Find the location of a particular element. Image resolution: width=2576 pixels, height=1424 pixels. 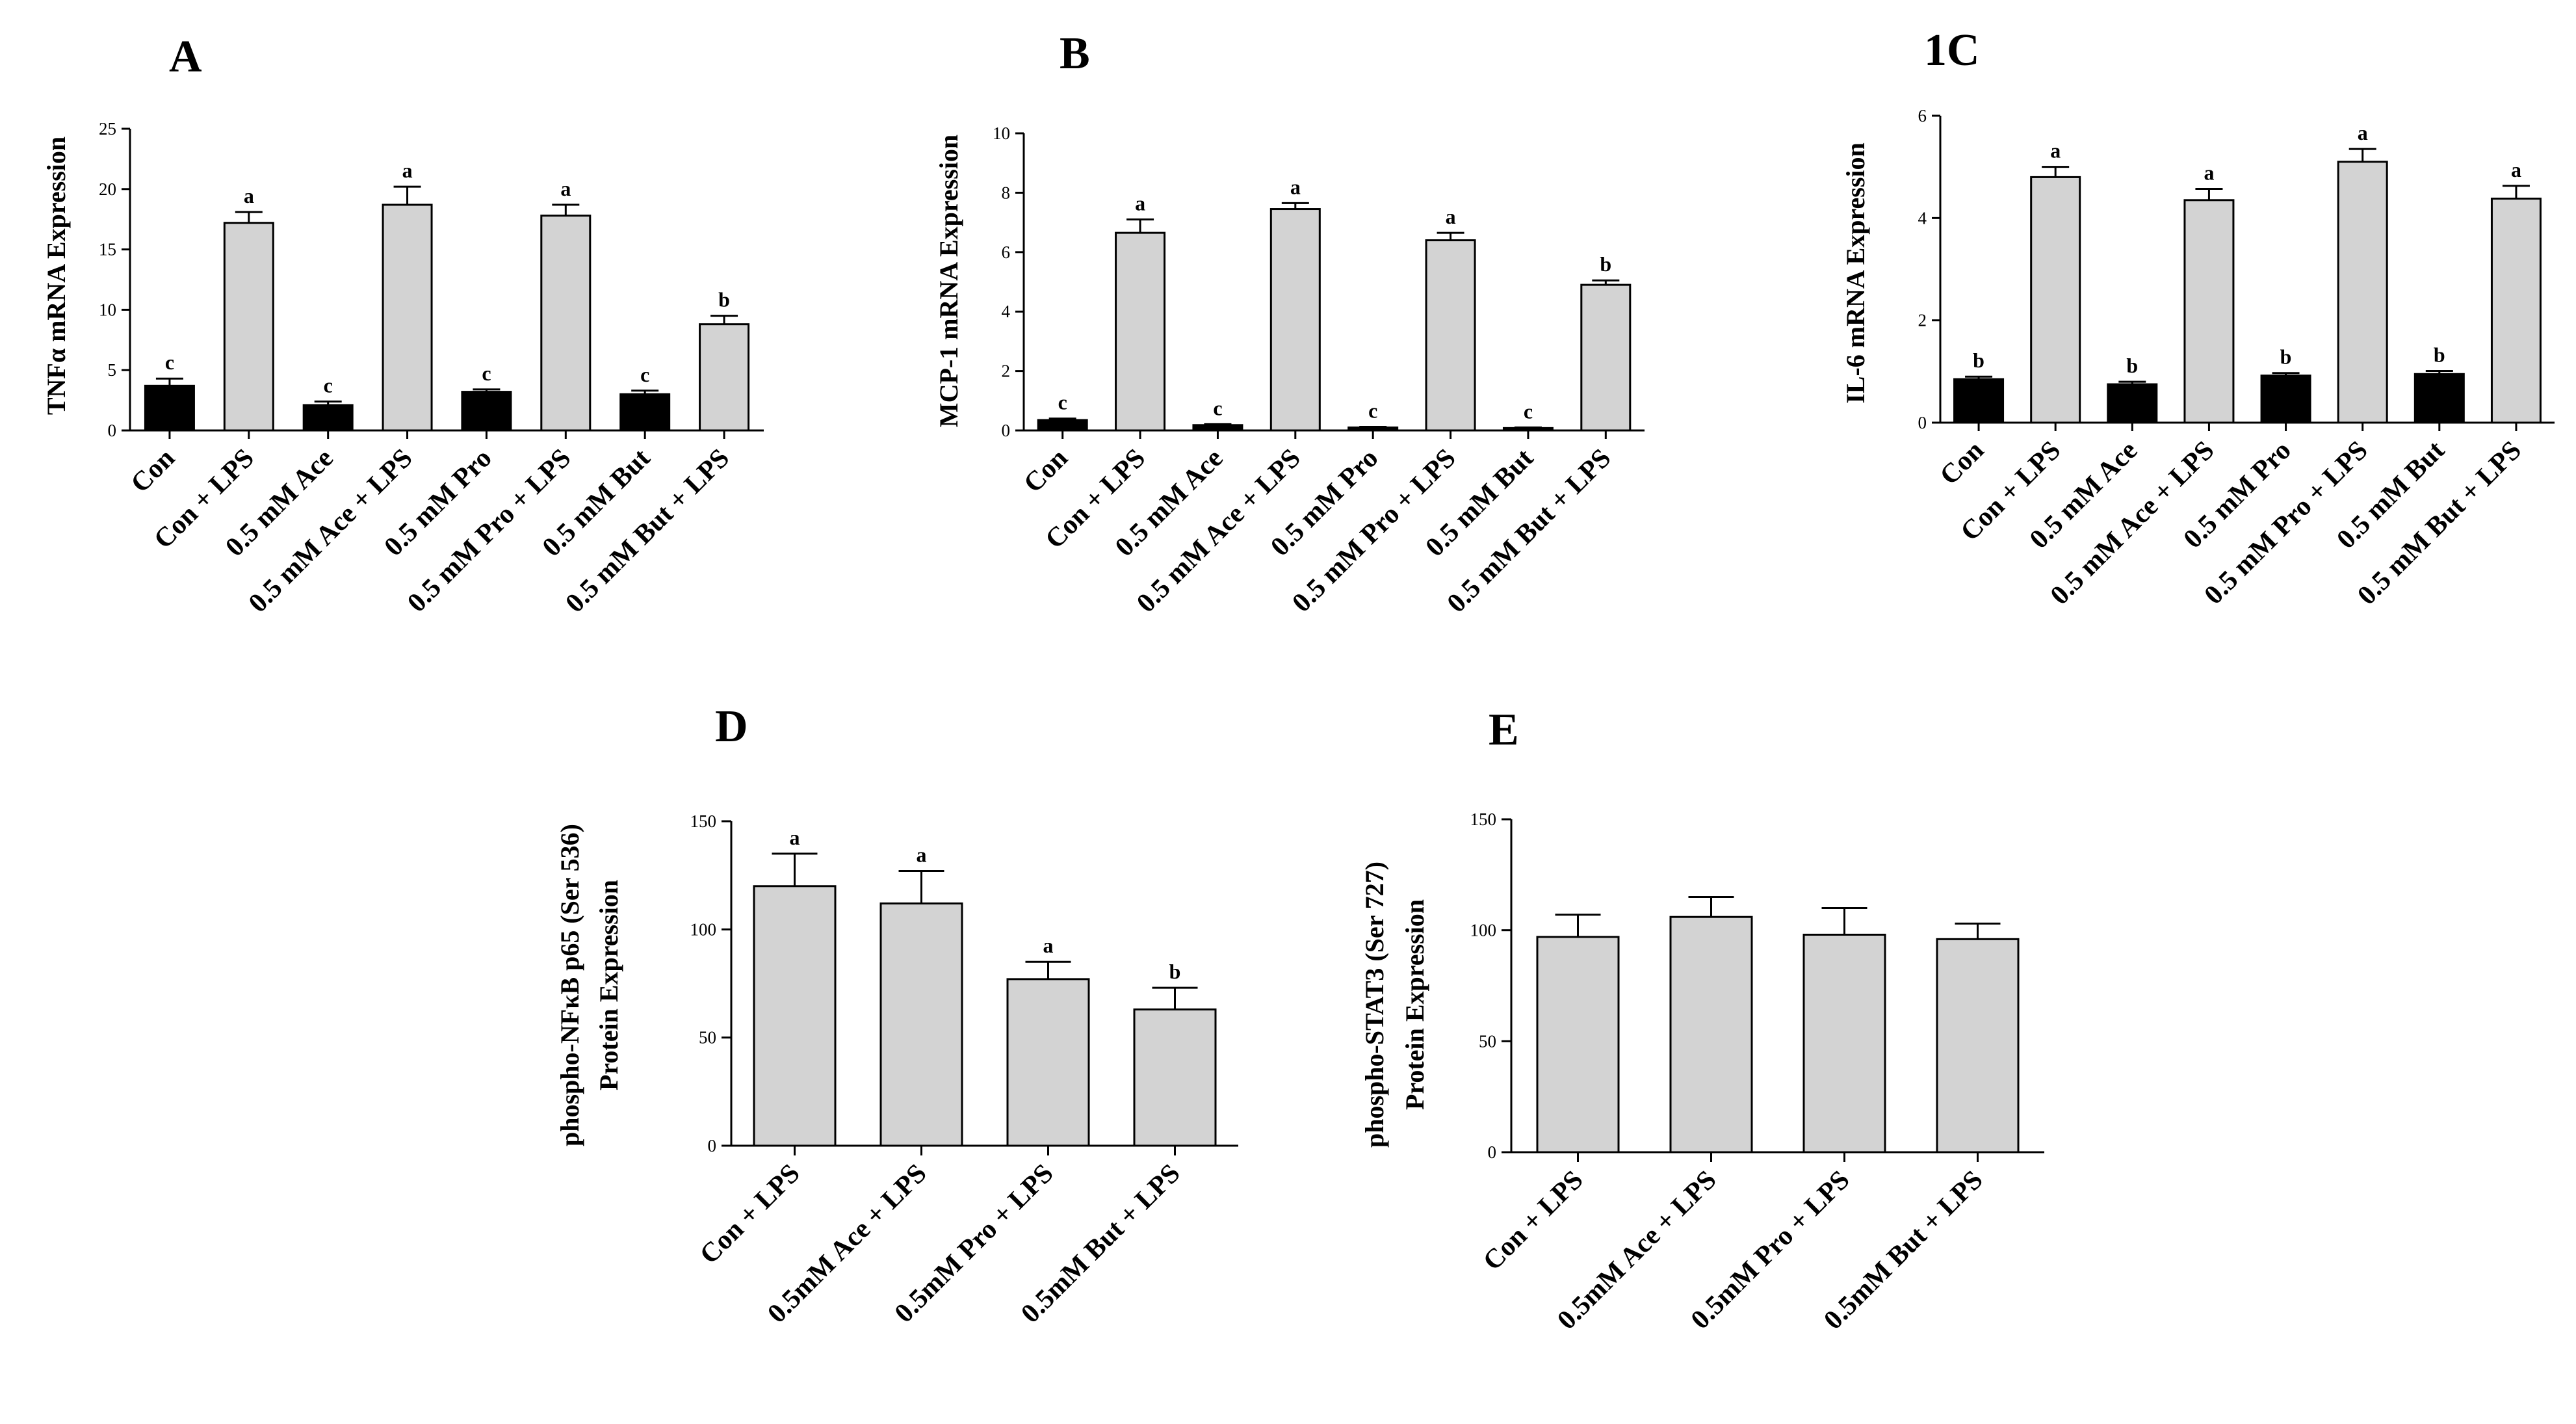

y-tick-label: 8 is located at coordinates (1007, 192).